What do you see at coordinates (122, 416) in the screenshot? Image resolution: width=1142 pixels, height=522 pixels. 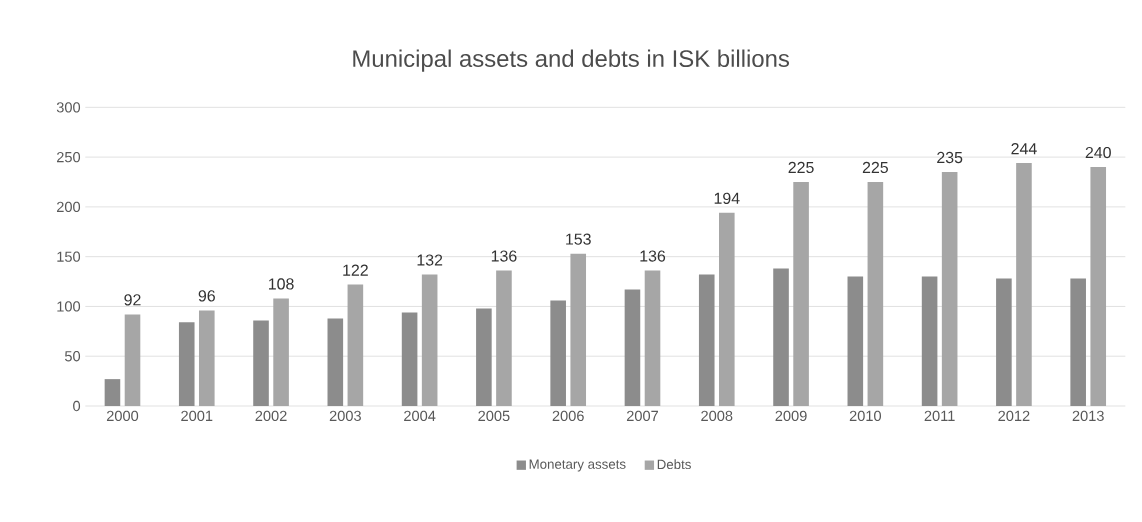 I see `x-tick-label: 2000` at bounding box center [122, 416].